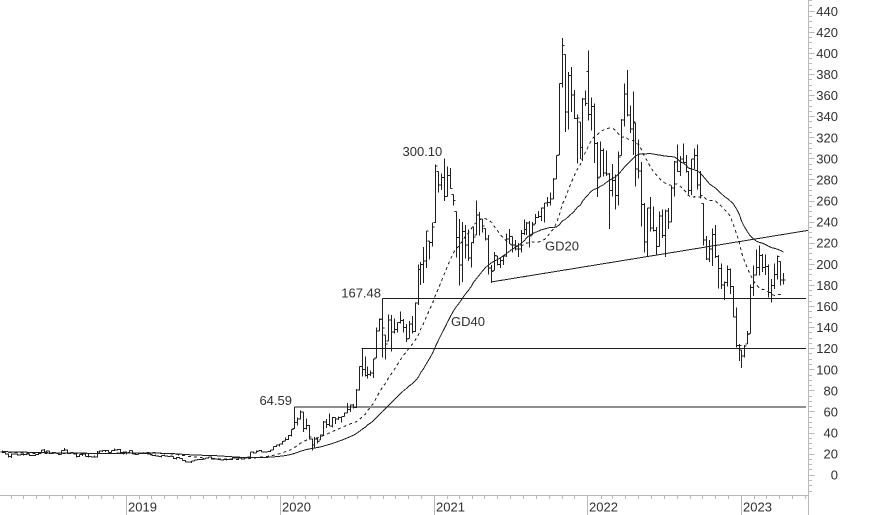 This screenshot has height=515, width=874. What do you see at coordinates (827, 222) in the screenshot?
I see `svg-text: 240` at bounding box center [827, 222].